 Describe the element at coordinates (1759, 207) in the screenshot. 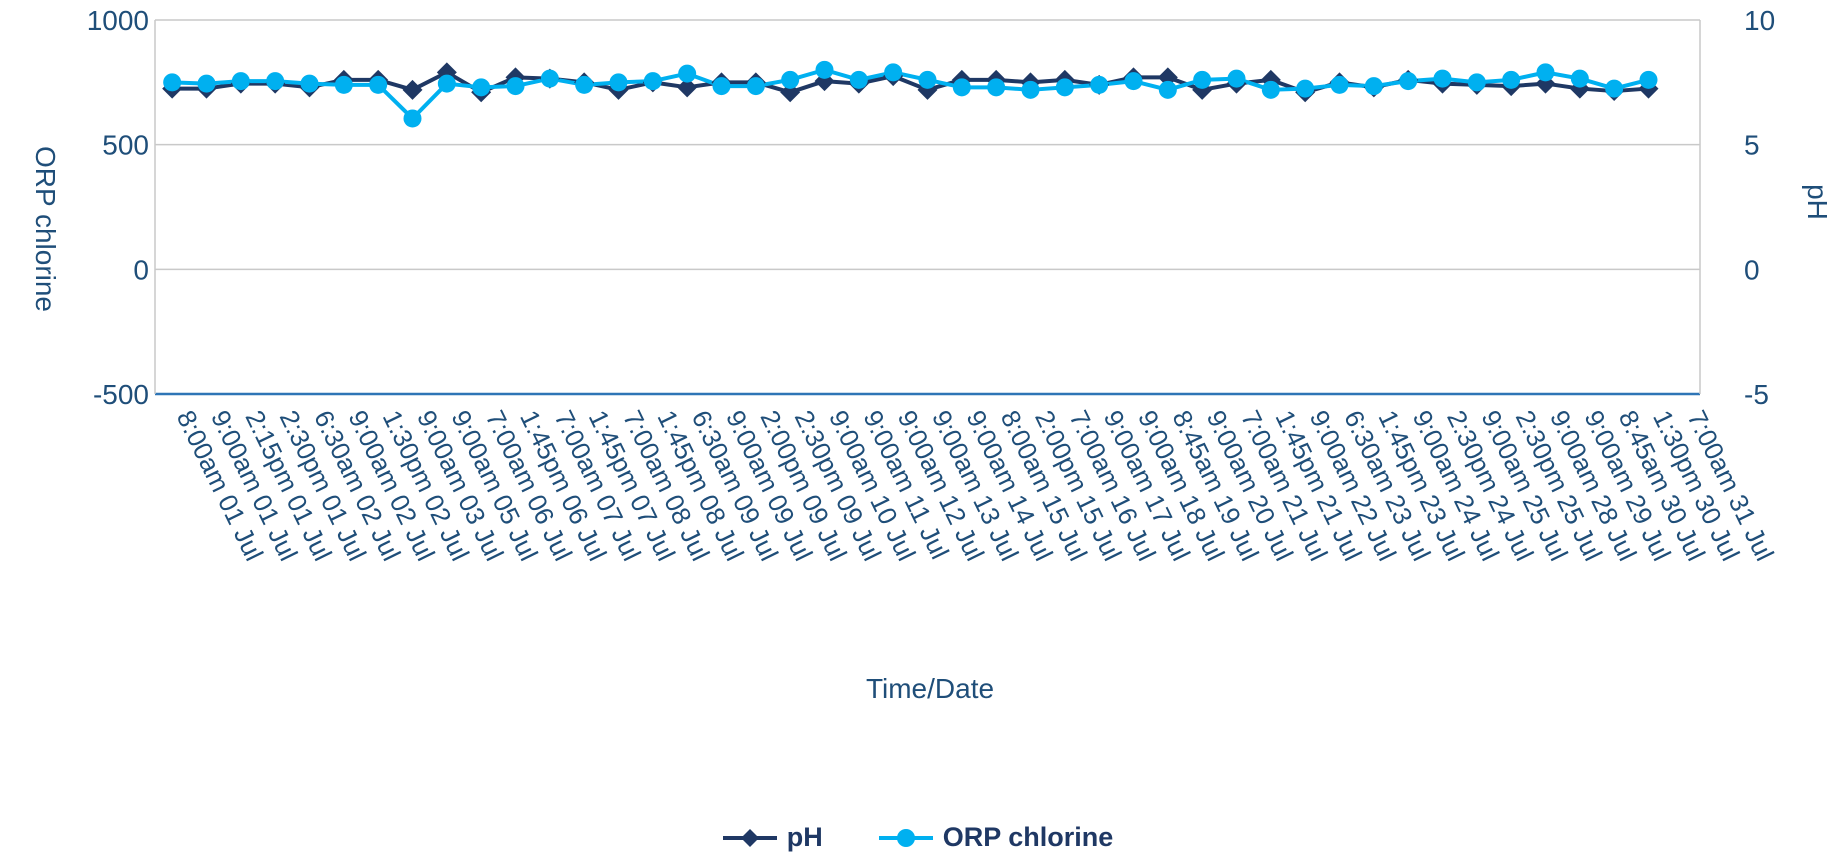

I see `right-axis-ticks: 10 5 0 -5` at that location.